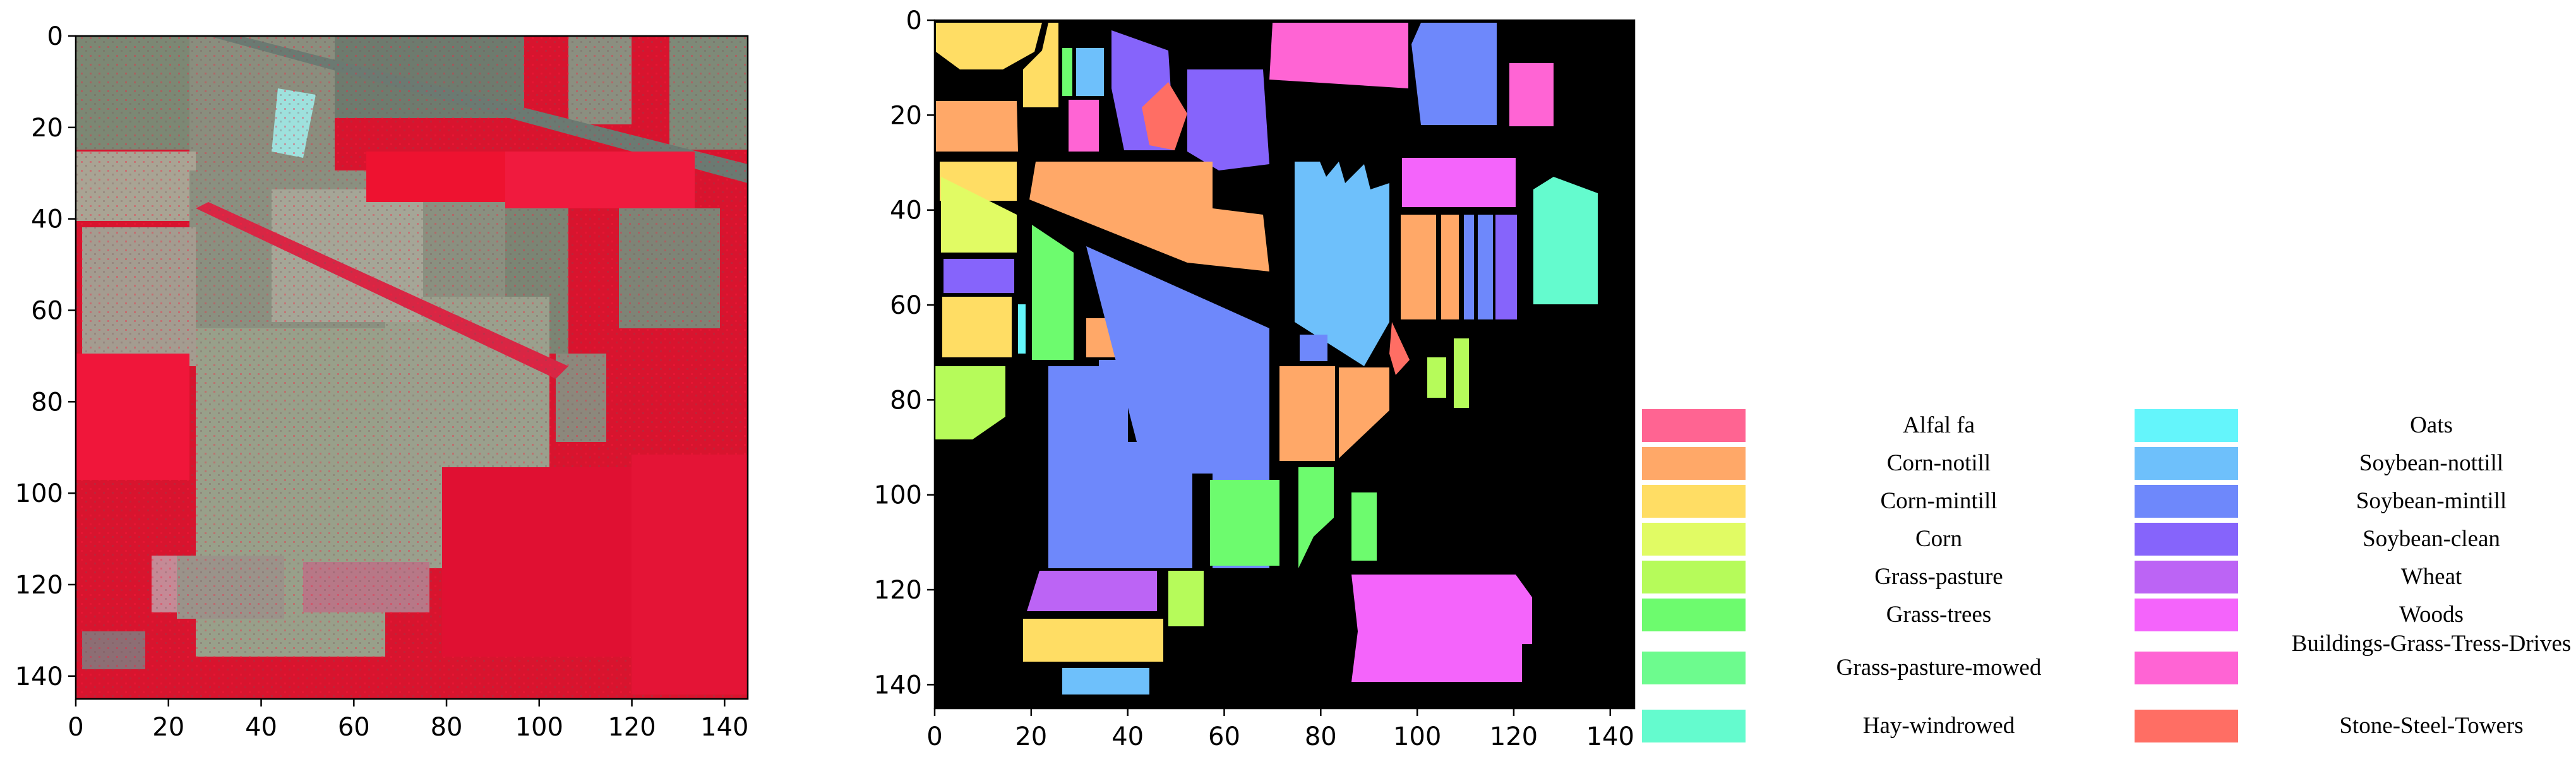  What do you see at coordinates (1938, 463) in the screenshot?
I see `legend-label: Corn-notill` at bounding box center [1938, 463].